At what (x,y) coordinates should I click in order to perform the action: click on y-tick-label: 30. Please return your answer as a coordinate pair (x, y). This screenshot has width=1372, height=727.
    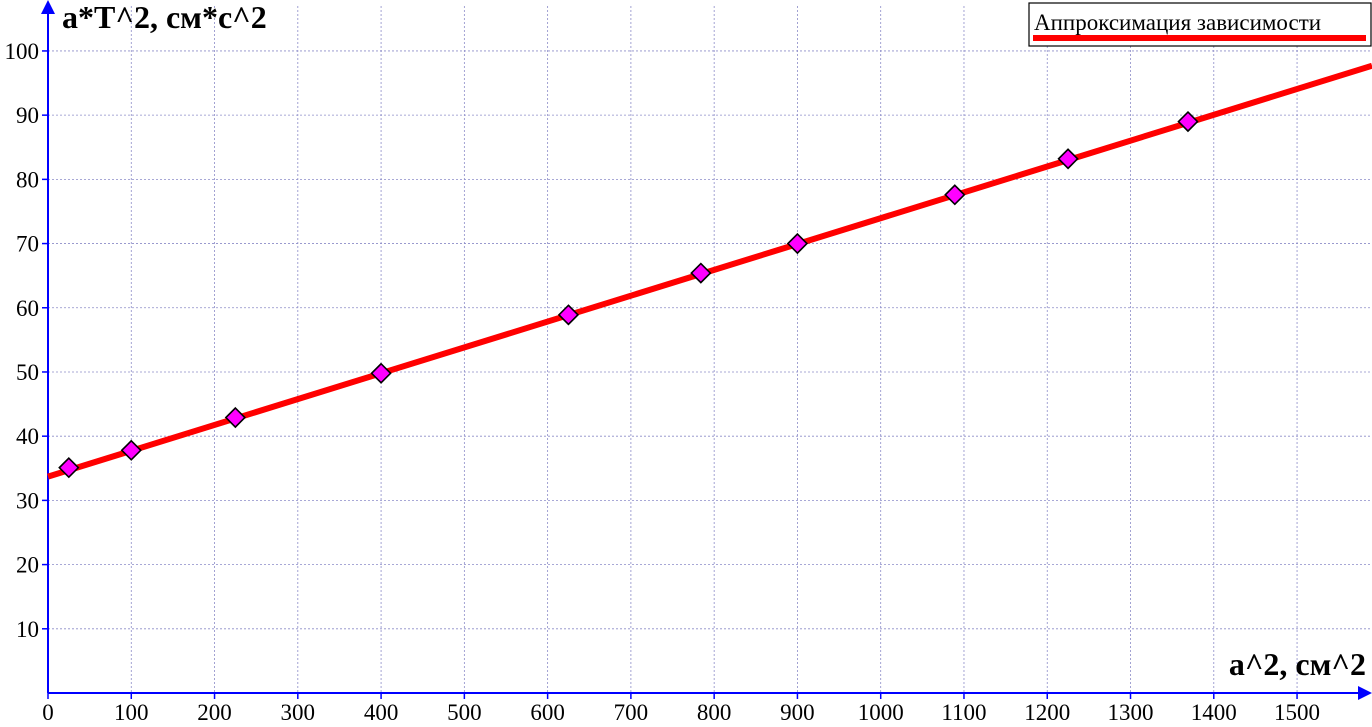
    Looking at the image, I should click on (27, 500).